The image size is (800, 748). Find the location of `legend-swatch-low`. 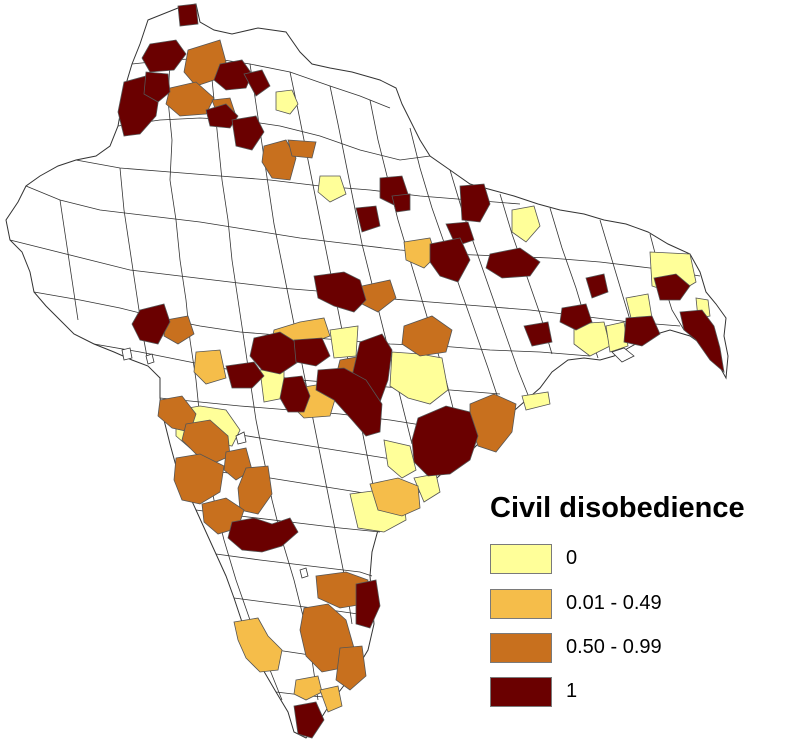

legend-swatch-low is located at coordinates (521, 604).